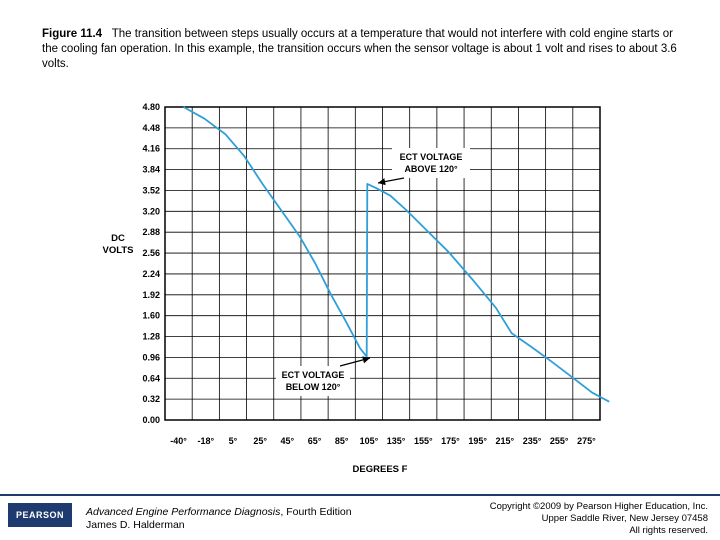 The height and width of the screenshot is (540, 720). Describe the element at coordinates (477, 441) in the screenshot. I see `x-tick-label: 195°` at that location.